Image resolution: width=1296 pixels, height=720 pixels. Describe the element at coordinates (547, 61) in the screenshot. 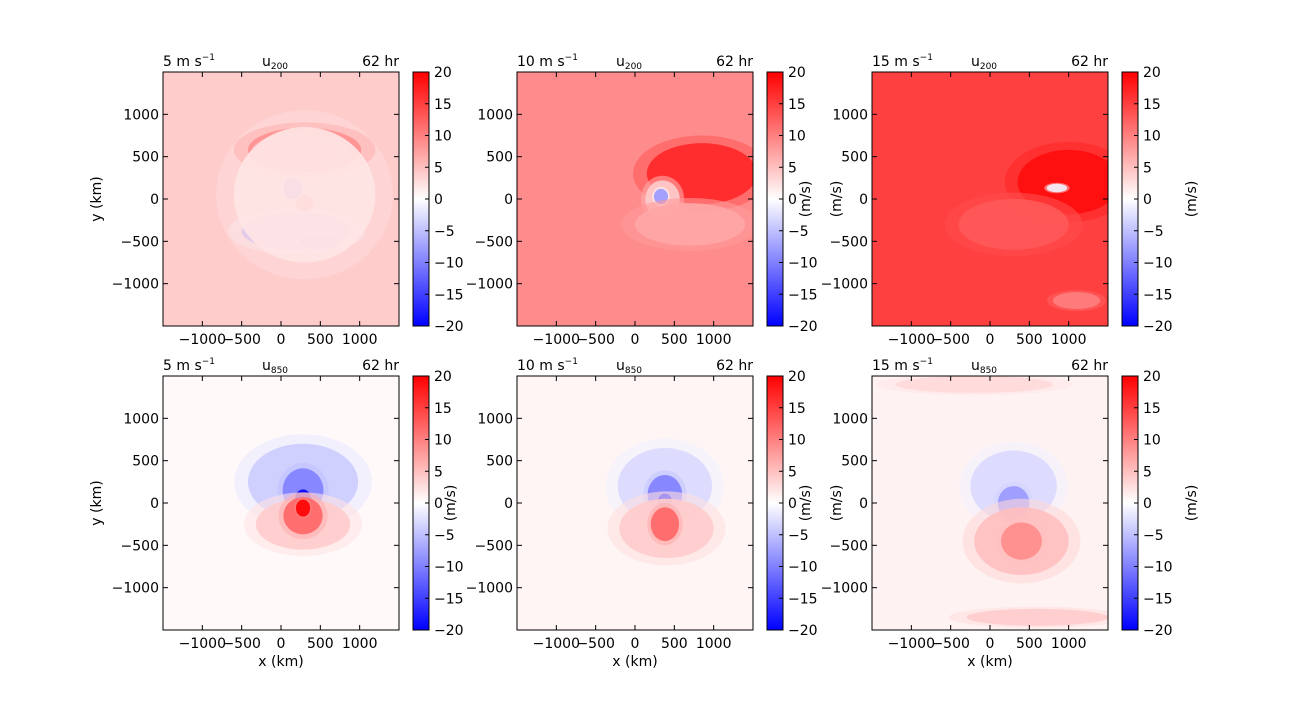

I see `panel-title-left: 10 m s−1` at that location.